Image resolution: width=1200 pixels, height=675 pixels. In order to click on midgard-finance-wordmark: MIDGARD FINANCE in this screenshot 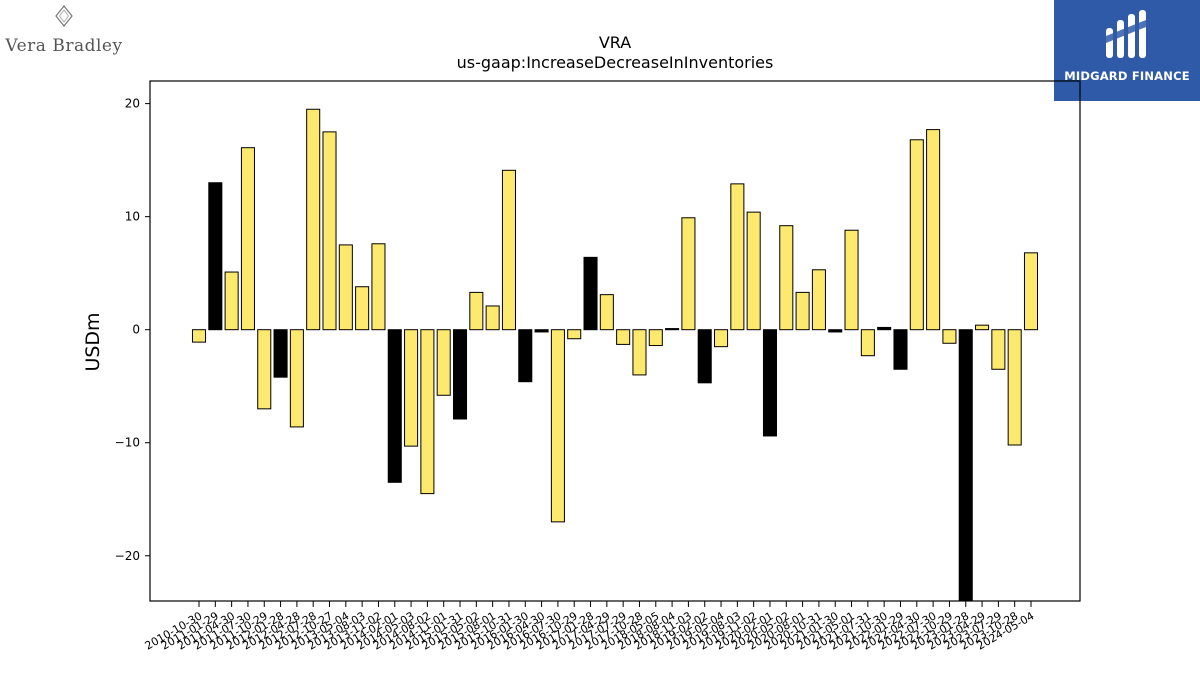, I will do `click(1127, 76)`.